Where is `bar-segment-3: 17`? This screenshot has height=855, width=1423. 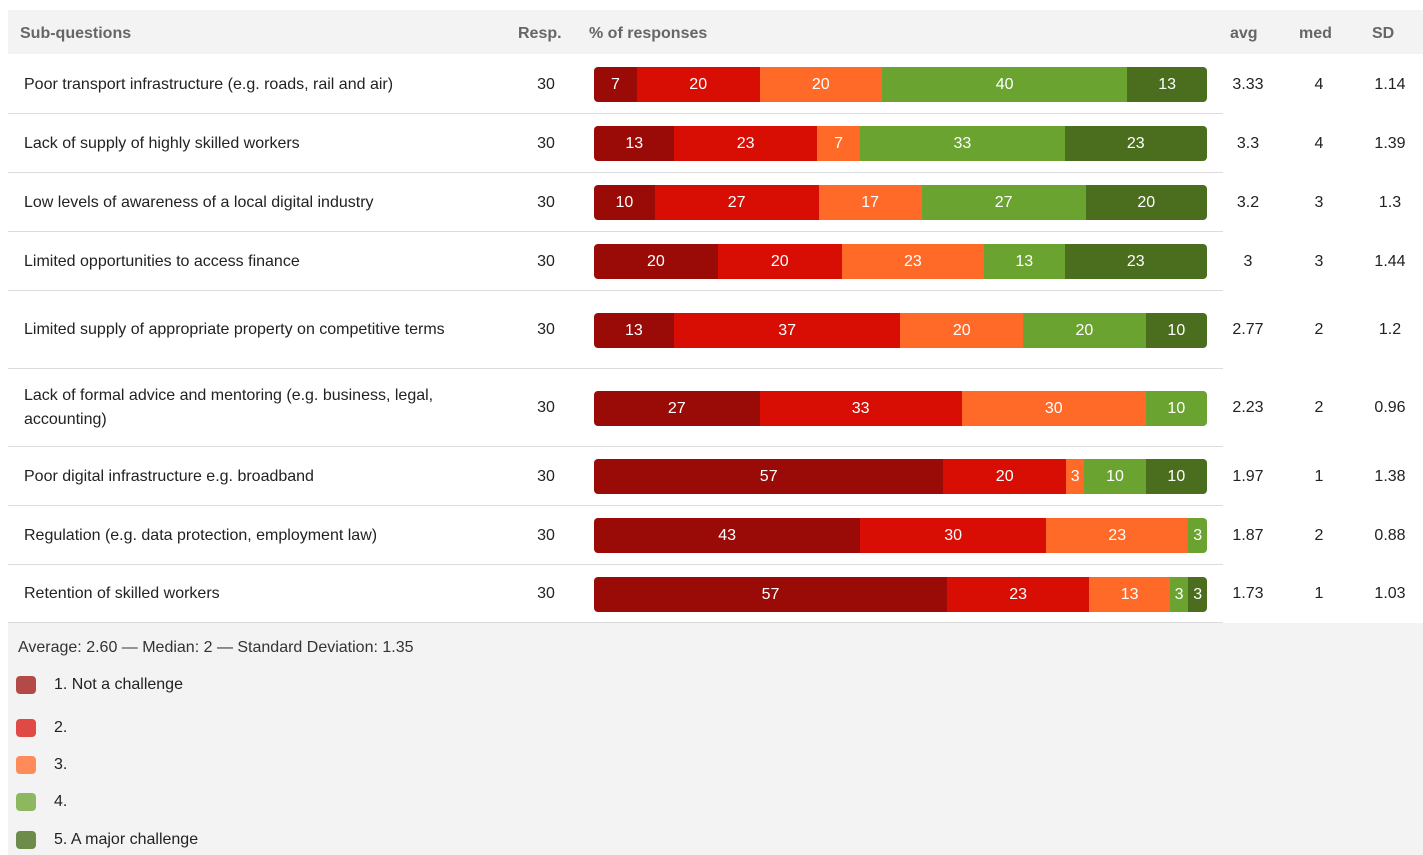 bar-segment-3: 17 is located at coordinates (870, 202).